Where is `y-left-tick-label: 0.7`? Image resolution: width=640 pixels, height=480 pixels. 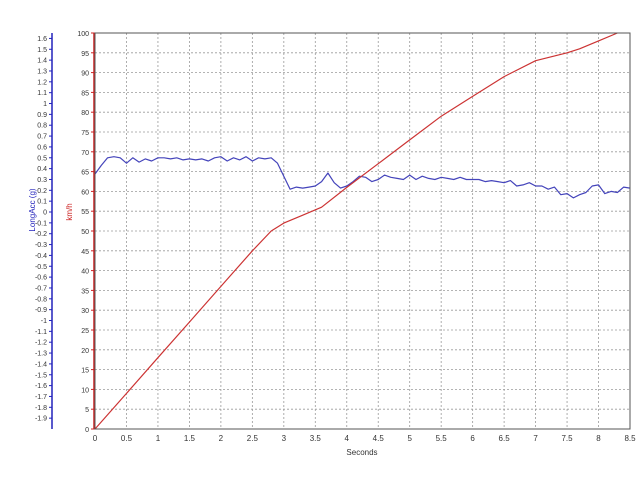
y-left-tick-label: 0.7 is located at coordinates (42, 137).